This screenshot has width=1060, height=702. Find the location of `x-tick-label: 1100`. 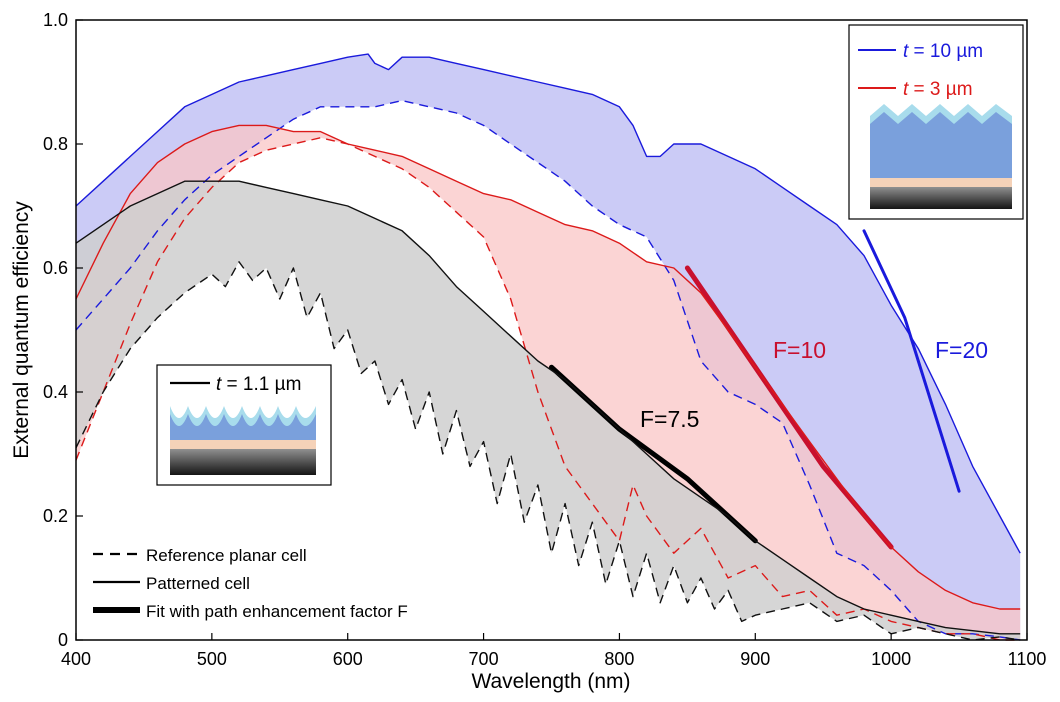

x-tick-label: 1100 is located at coordinates (1027, 659).